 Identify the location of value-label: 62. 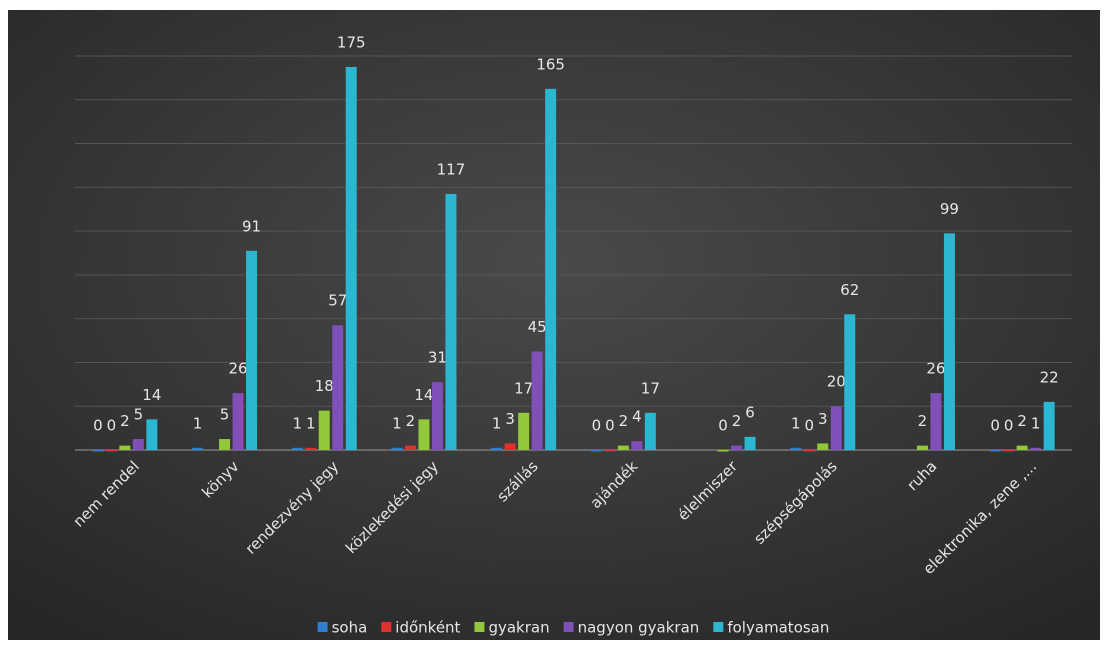
(849, 290).